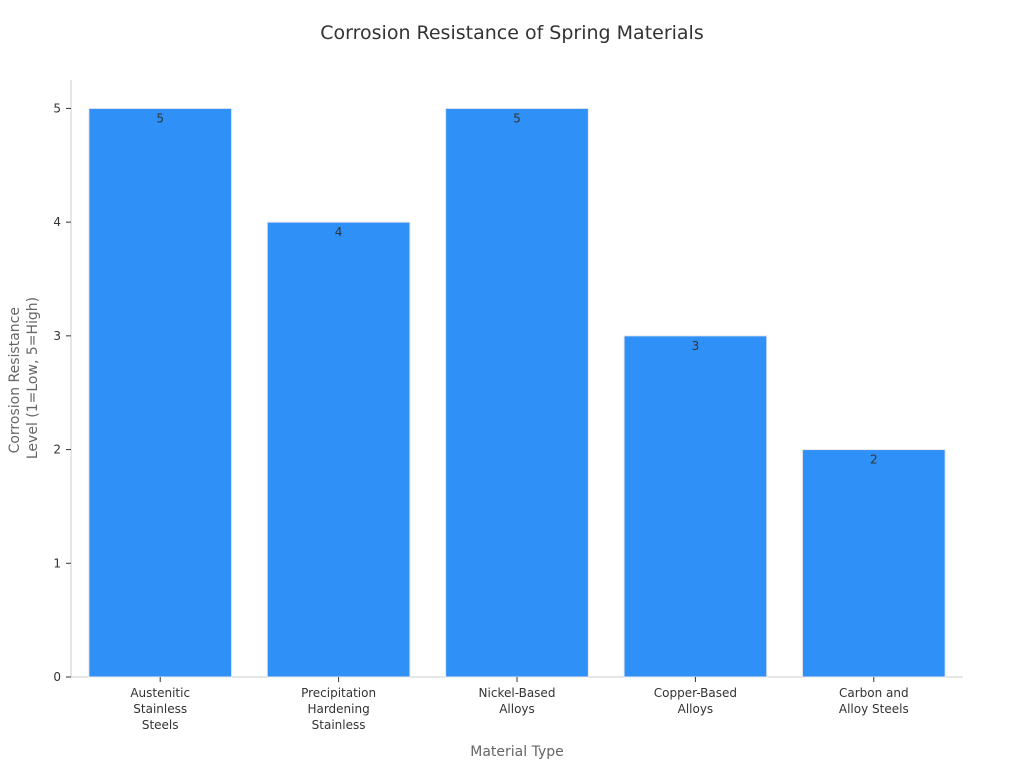 This screenshot has width=1024, height=768. I want to click on x-tick-label-line: Nickel-Based, so click(517, 693).